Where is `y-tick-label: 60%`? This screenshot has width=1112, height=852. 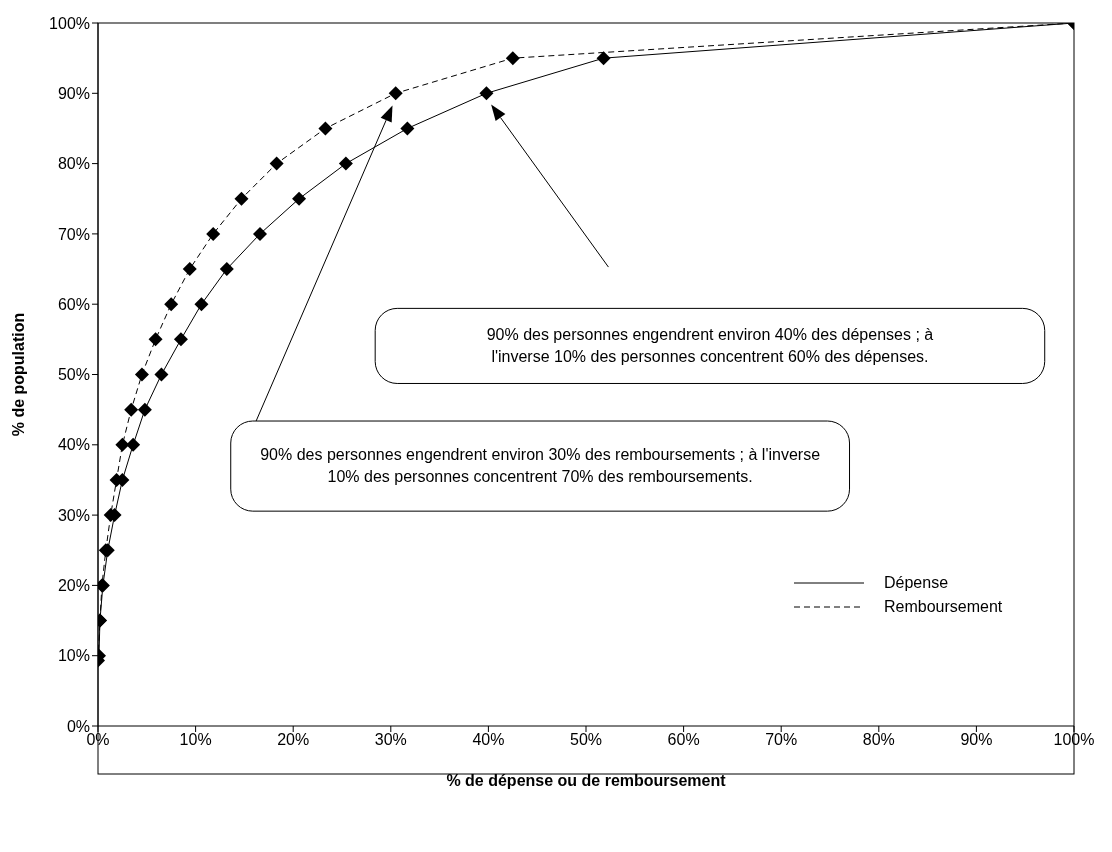 y-tick-label: 60% is located at coordinates (73, 304).